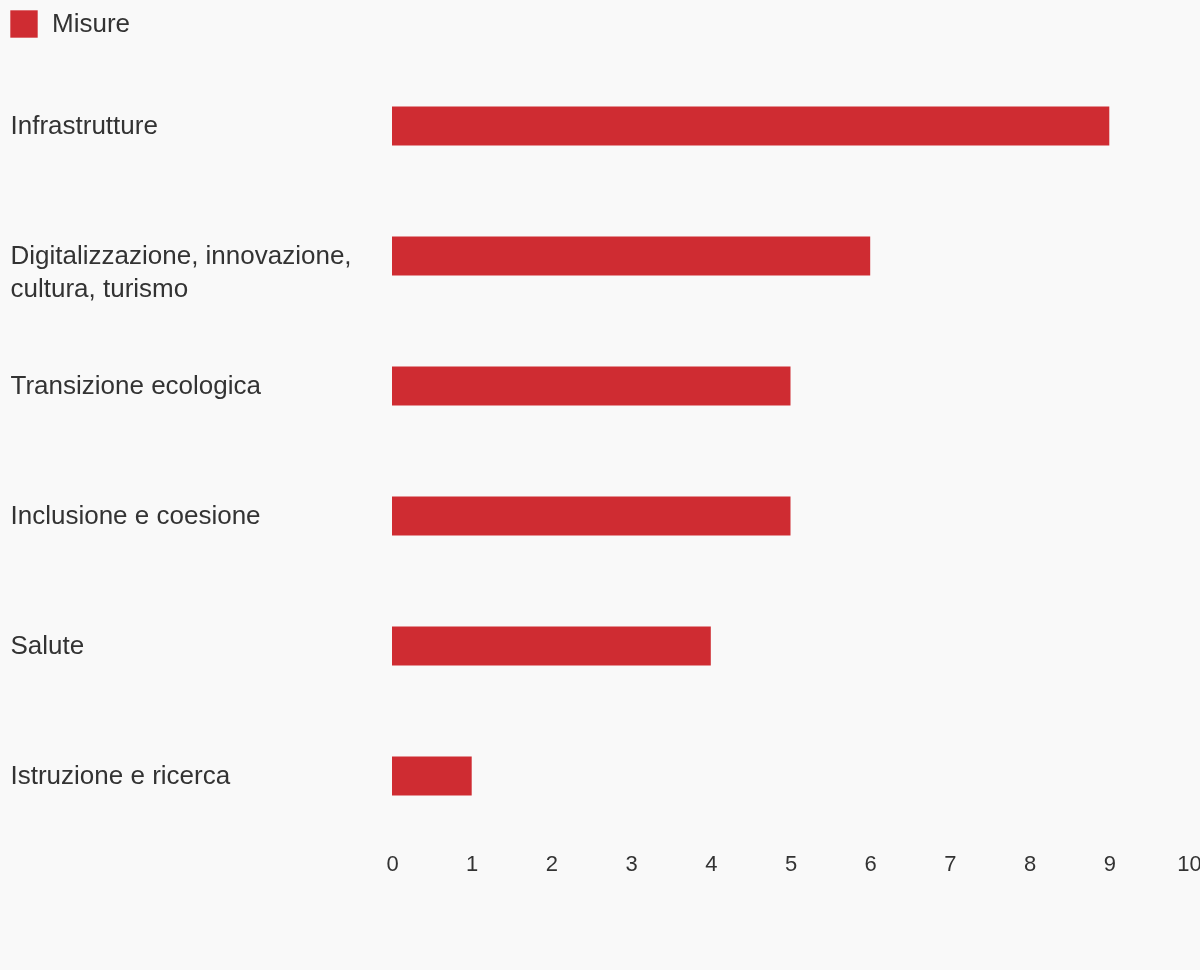 The width and height of the screenshot is (1200, 970). What do you see at coordinates (950, 863) in the screenshot?
I see `x-tick-label: 7` at bounding box center [950, 863].